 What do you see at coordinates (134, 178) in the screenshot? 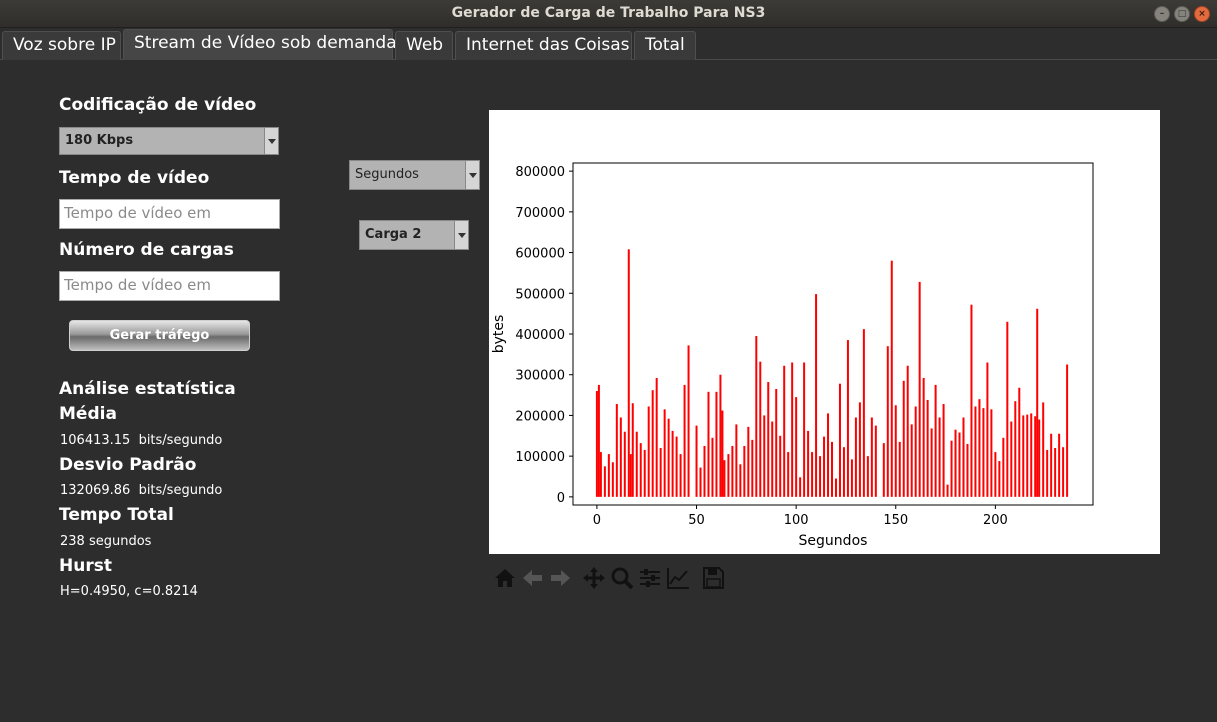
I see `video-time-label: Tempo de vídeo` at bounding box center [134, 178].